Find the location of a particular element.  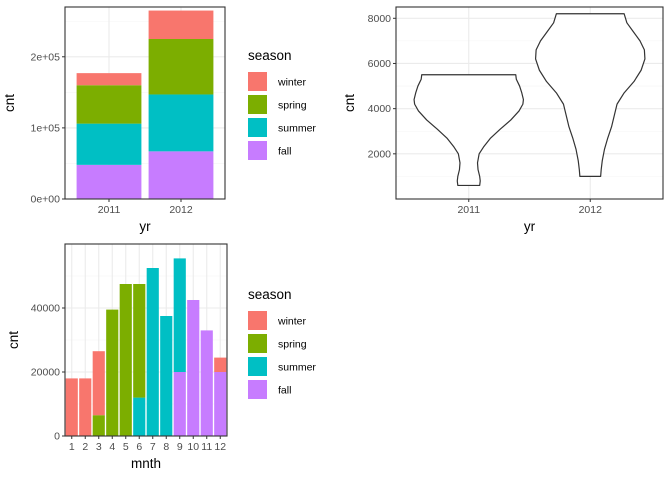

y-tick-label: 6000 is located at coordinates (380, 64).